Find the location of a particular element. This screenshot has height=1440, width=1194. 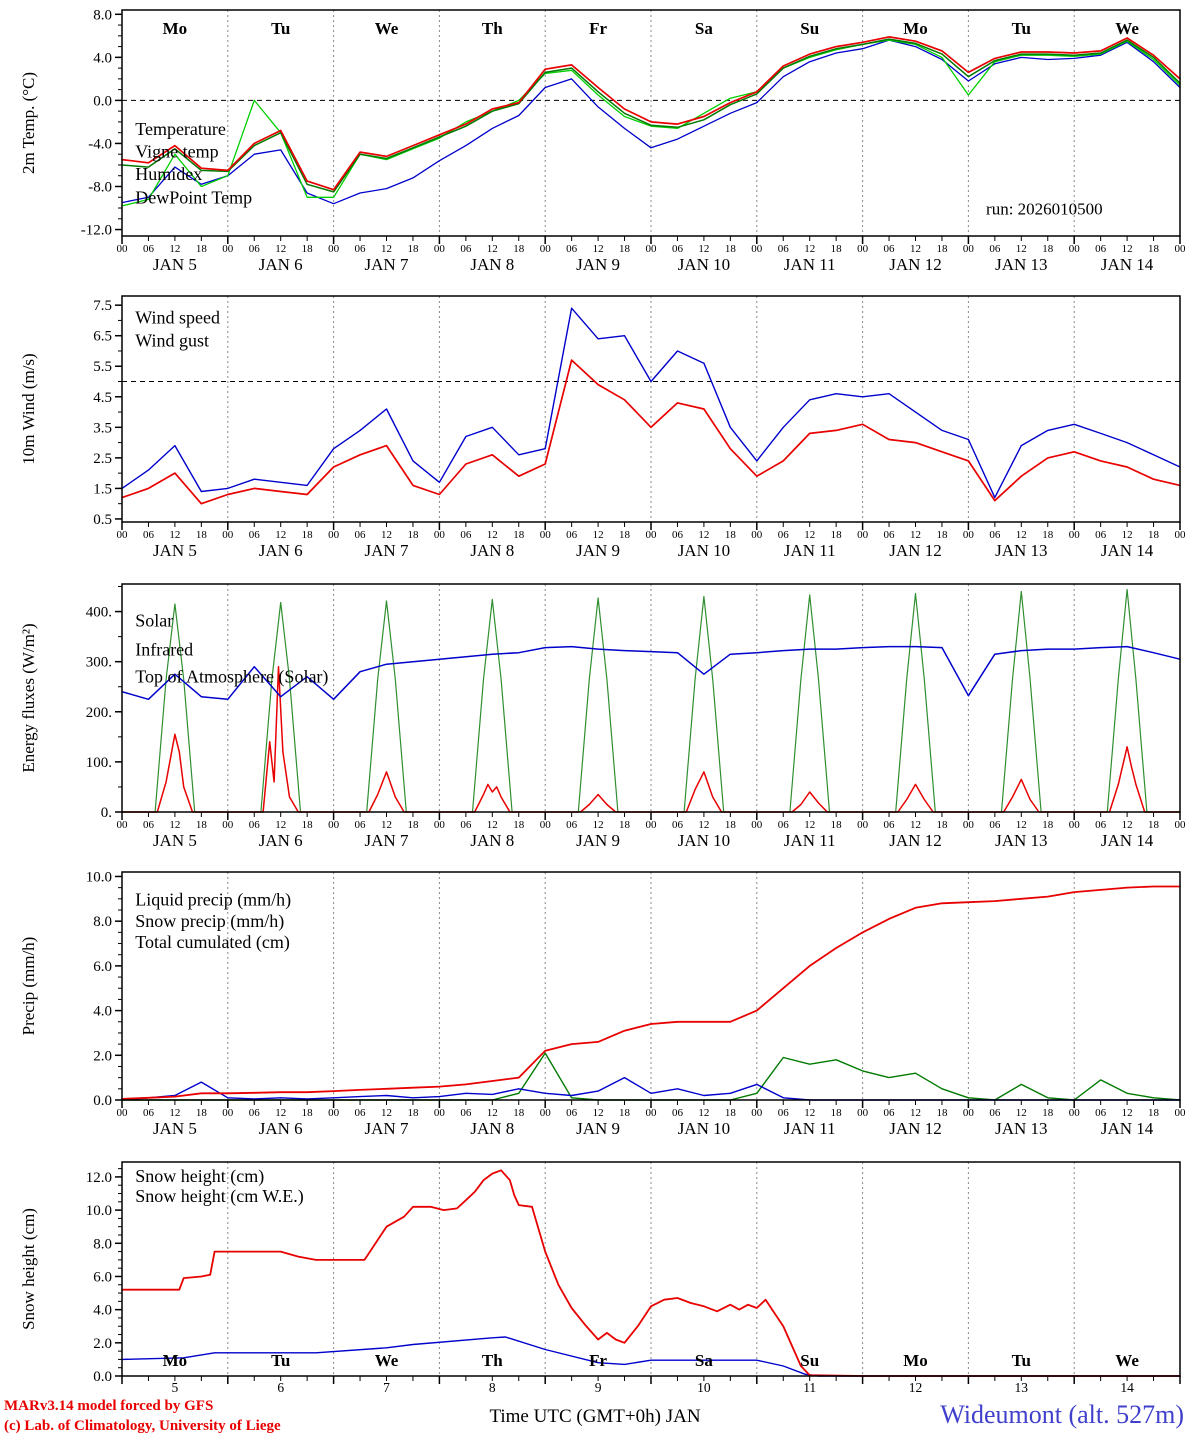

svg-text: DewPoint Temp is located at coordinates (193, 198).